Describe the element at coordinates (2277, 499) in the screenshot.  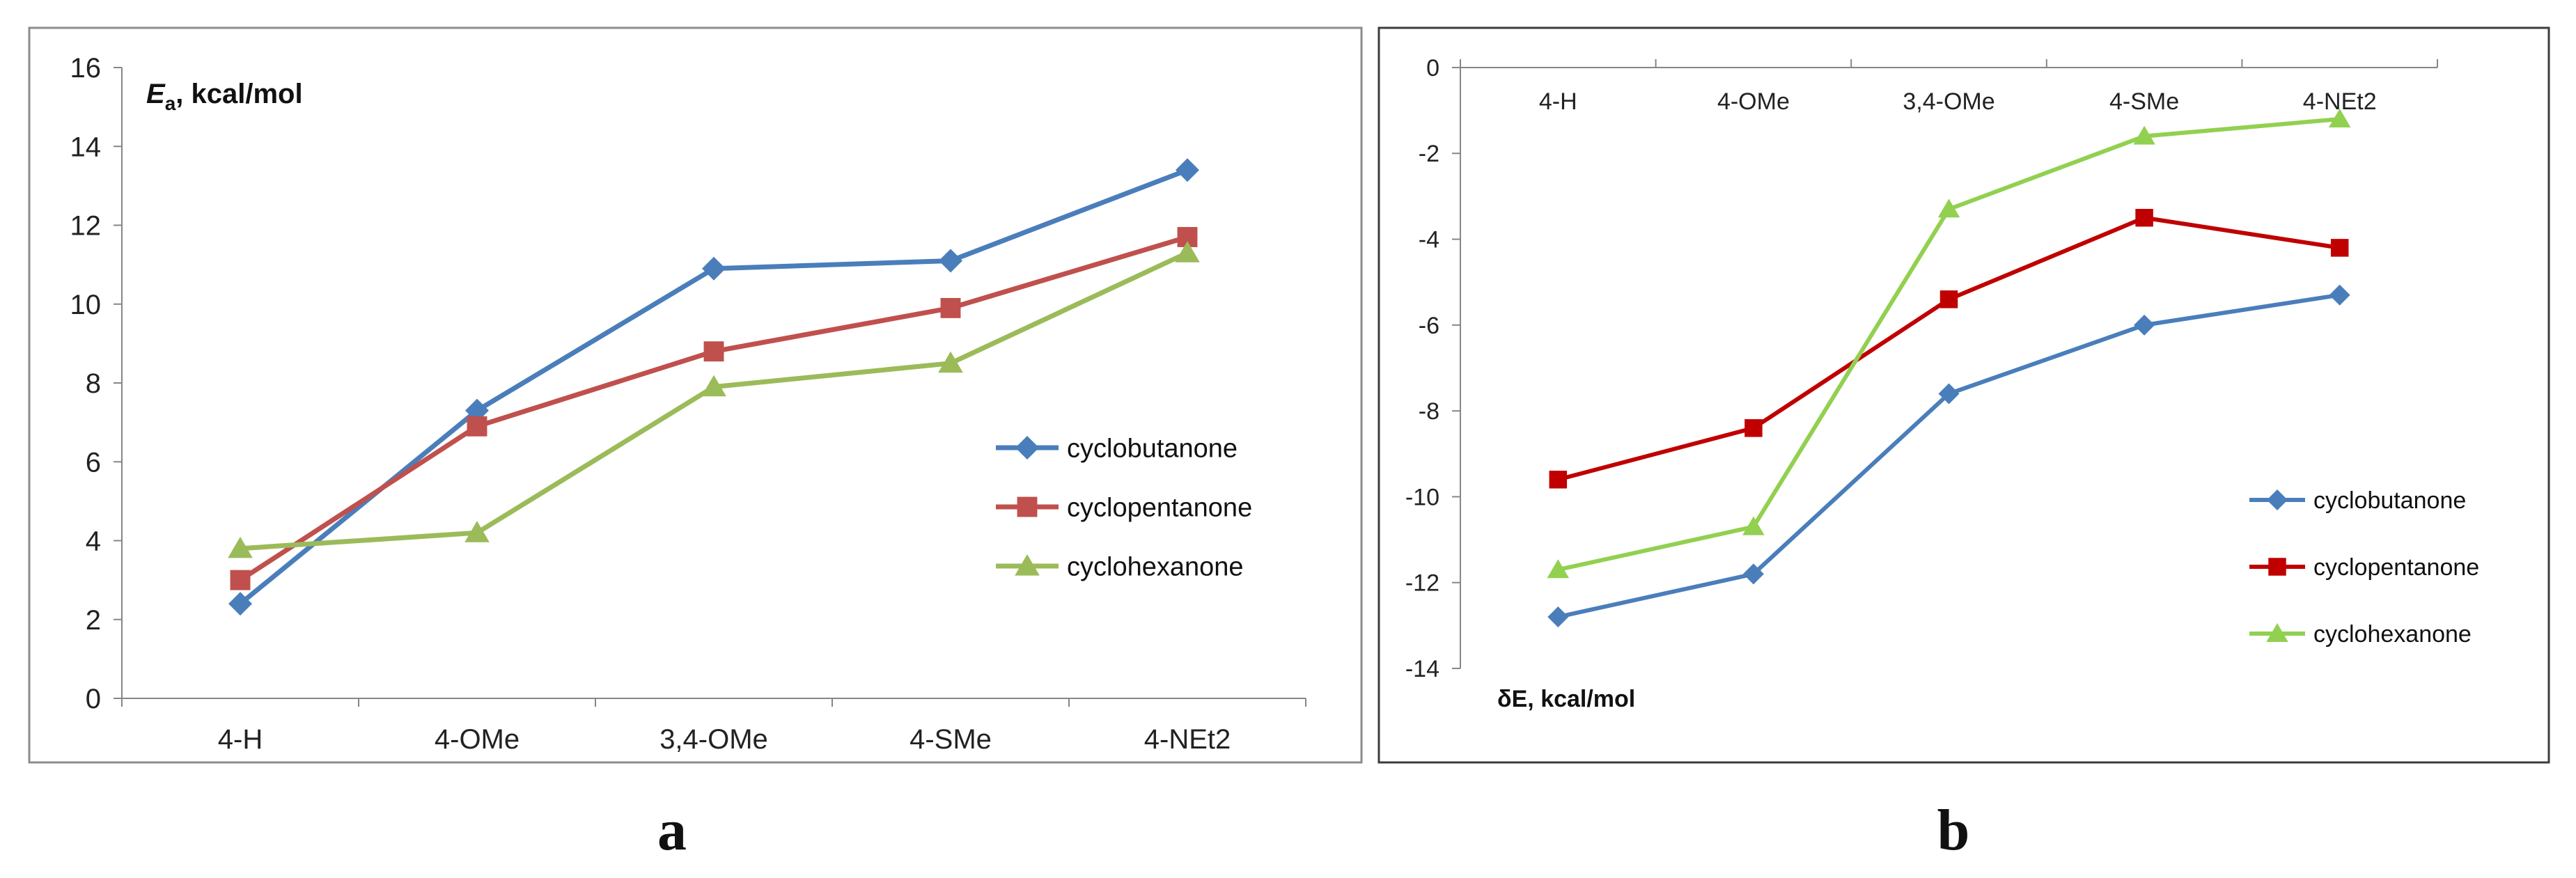
I see `chart-b-legend-marker-cyclobutanone` at that location.